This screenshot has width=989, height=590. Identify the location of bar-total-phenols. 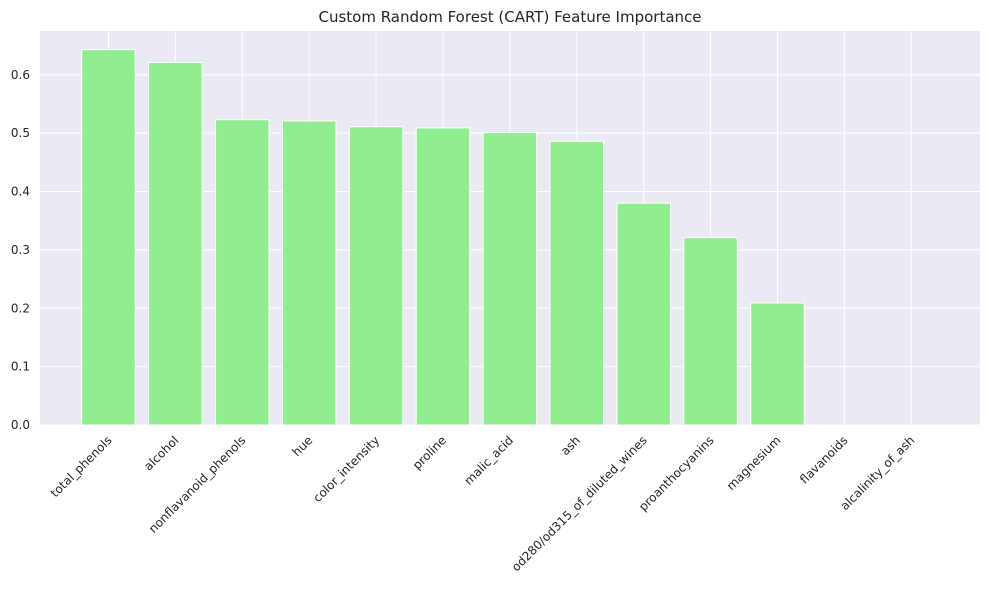
(108, 237).